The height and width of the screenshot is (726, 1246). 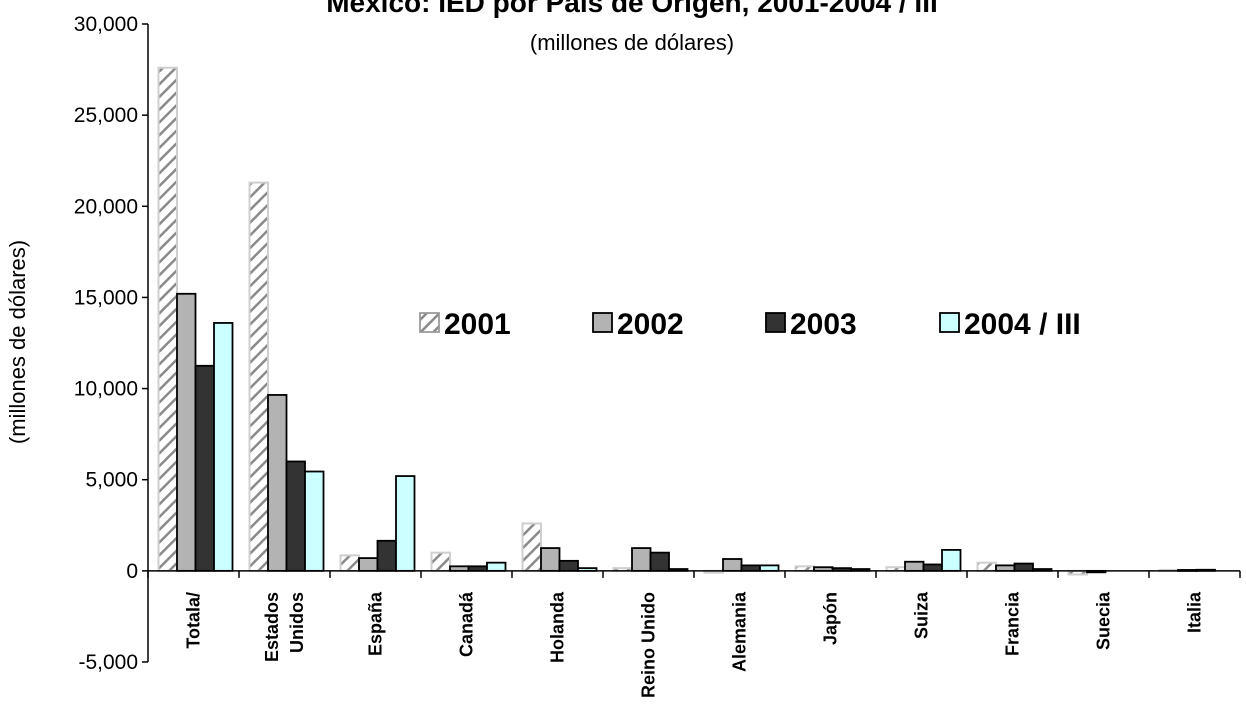 I want to click on legend-item: 2002, so click(x=638, y=324).